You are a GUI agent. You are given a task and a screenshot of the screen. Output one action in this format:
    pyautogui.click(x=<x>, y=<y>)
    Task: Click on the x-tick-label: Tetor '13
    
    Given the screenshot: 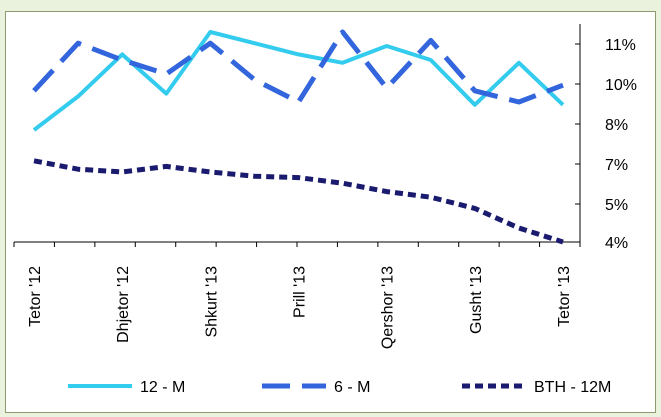 What is the action you would take?
    pyautogui.click(x=564, y=296)
    